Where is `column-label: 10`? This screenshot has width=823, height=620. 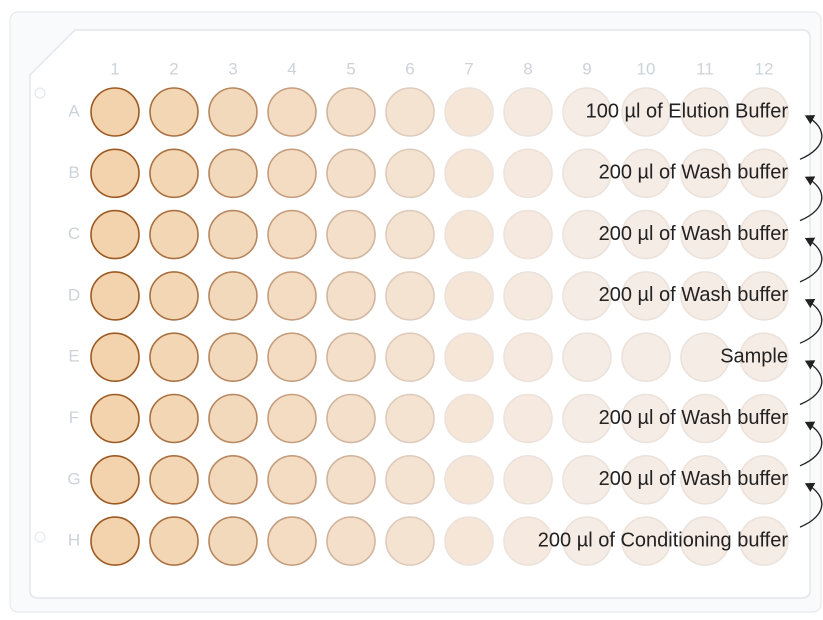
column-label: 10 is located at coordinates (646, 68).